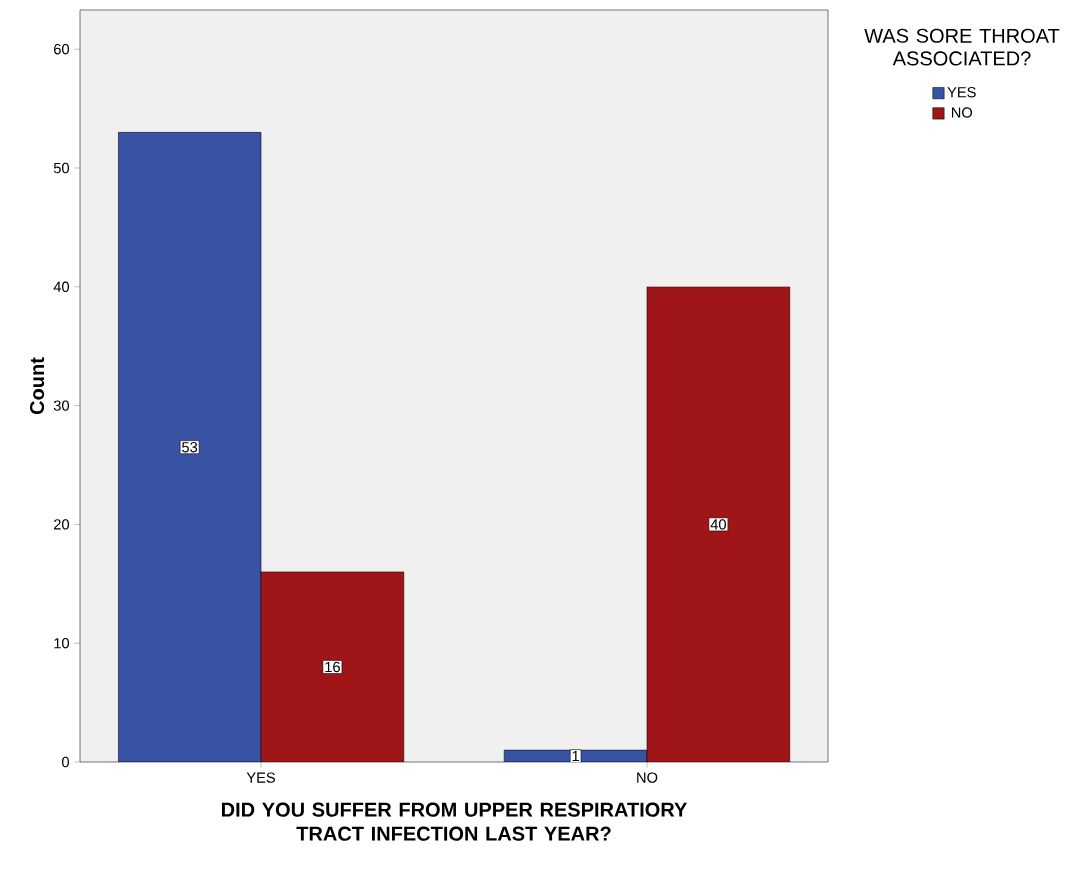 The image size is (1085, 871). Describe the element at coordinates (454, 821) in the screenshot. I see `x-axis-title: DID YOU SUFFER FROM UPPER RESPIRATIORY TRACT INFECTION LAST YEAR?` at that location.